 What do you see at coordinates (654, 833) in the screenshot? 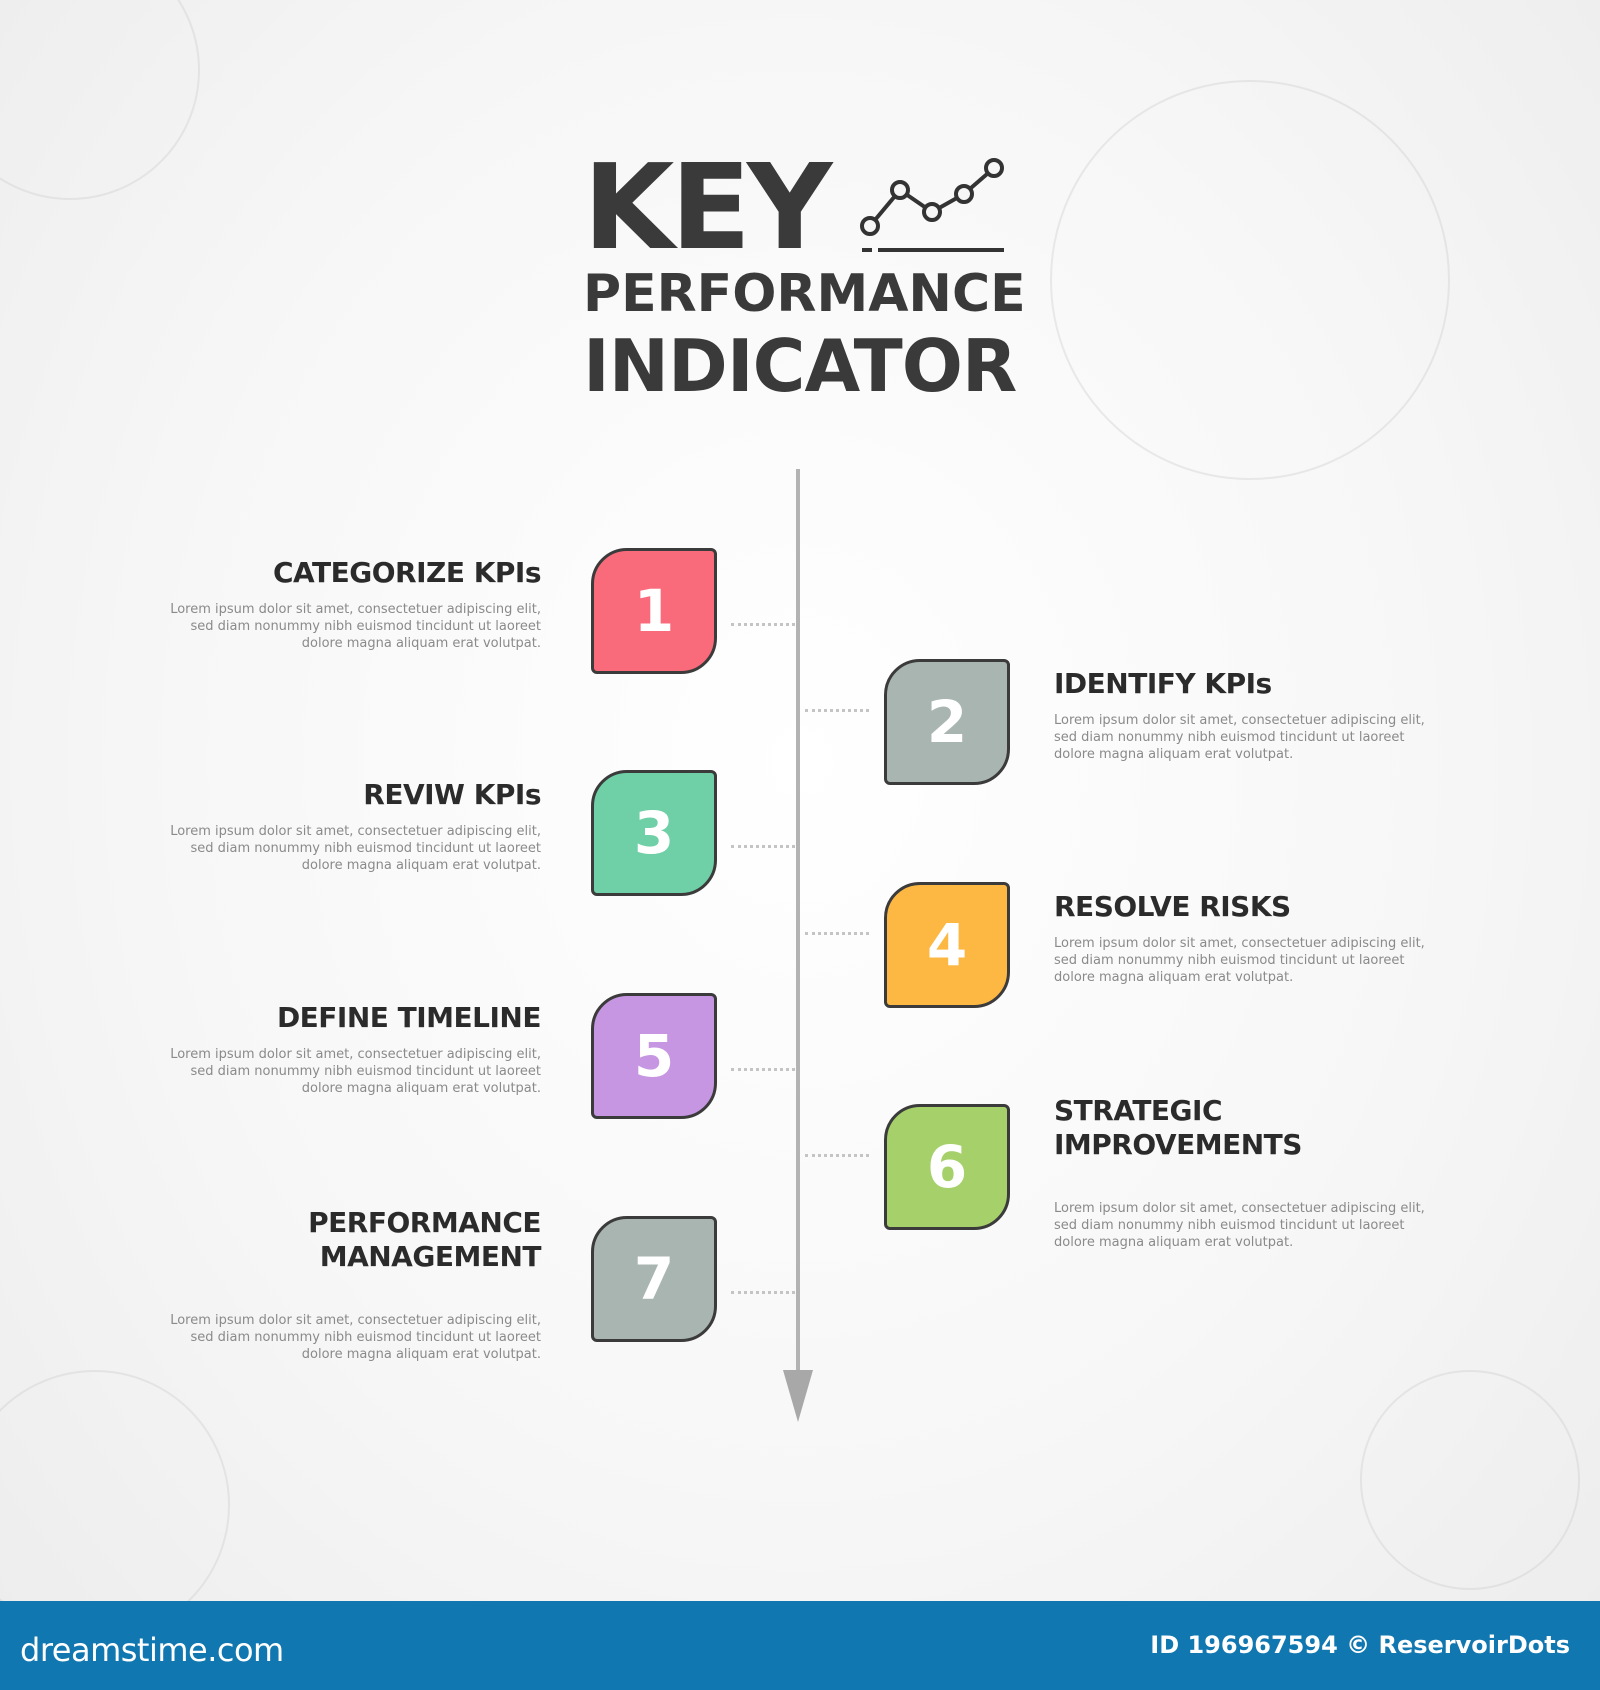
I see `step-card-3: 3` at bounding box center [654, 833].